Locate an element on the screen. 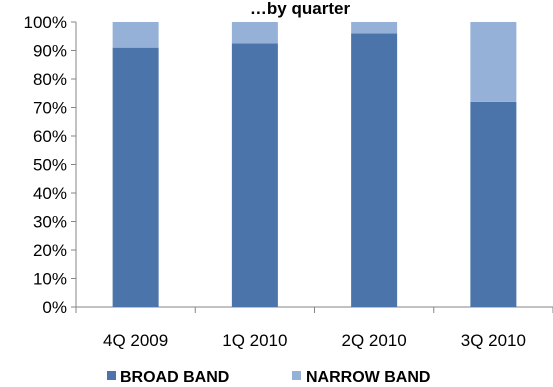 This screenshot has width=553, height=387. y-tick-label: 0% is located at coordinates (54, 307).